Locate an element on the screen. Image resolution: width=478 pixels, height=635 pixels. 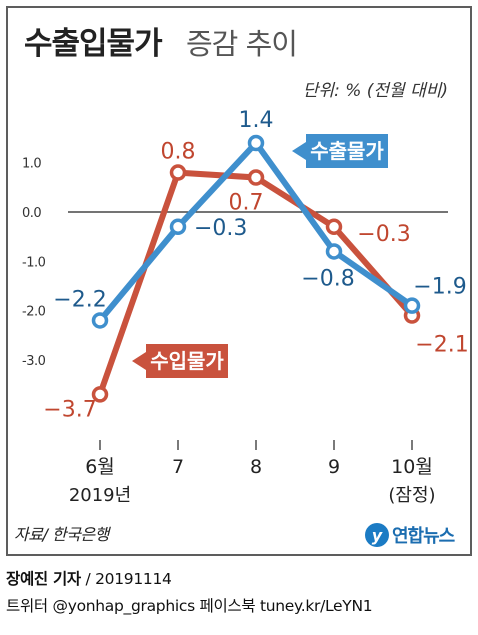
y-axis: 1.0 0.0 -1.0 -2.0 -3.0 is located at coordinates (34, 263).